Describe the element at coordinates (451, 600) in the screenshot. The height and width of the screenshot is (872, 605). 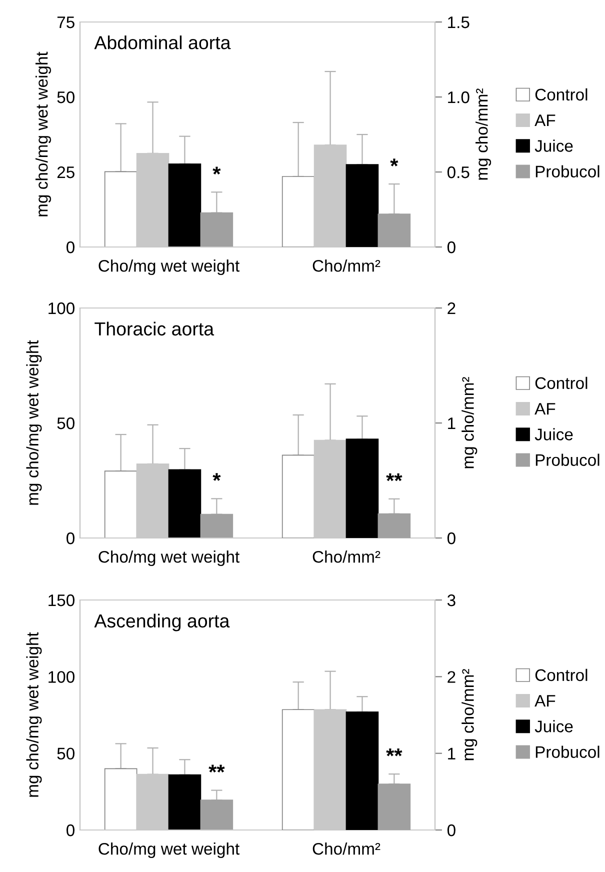
I see `y2-tick-label: 3` at that location.